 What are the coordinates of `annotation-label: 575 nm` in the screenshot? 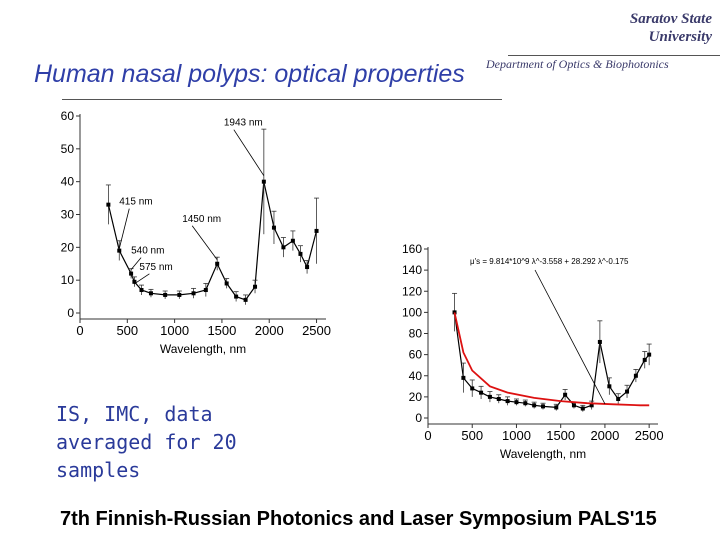 It's located at (155, 267).